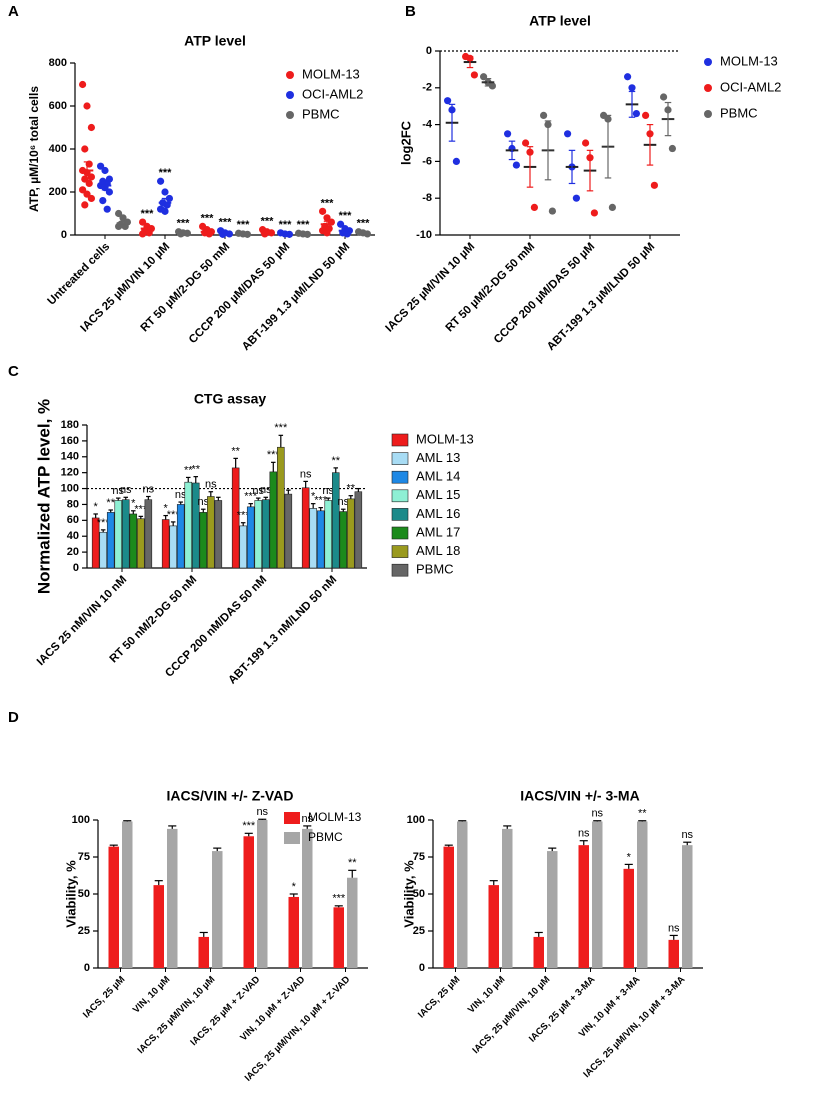 The width and height of the screenshot is (829, 1106). What do you see at coordinates (419, 931) in the screenshot?
I see `y-tick-label: 25` at bounding box center [419, 931].